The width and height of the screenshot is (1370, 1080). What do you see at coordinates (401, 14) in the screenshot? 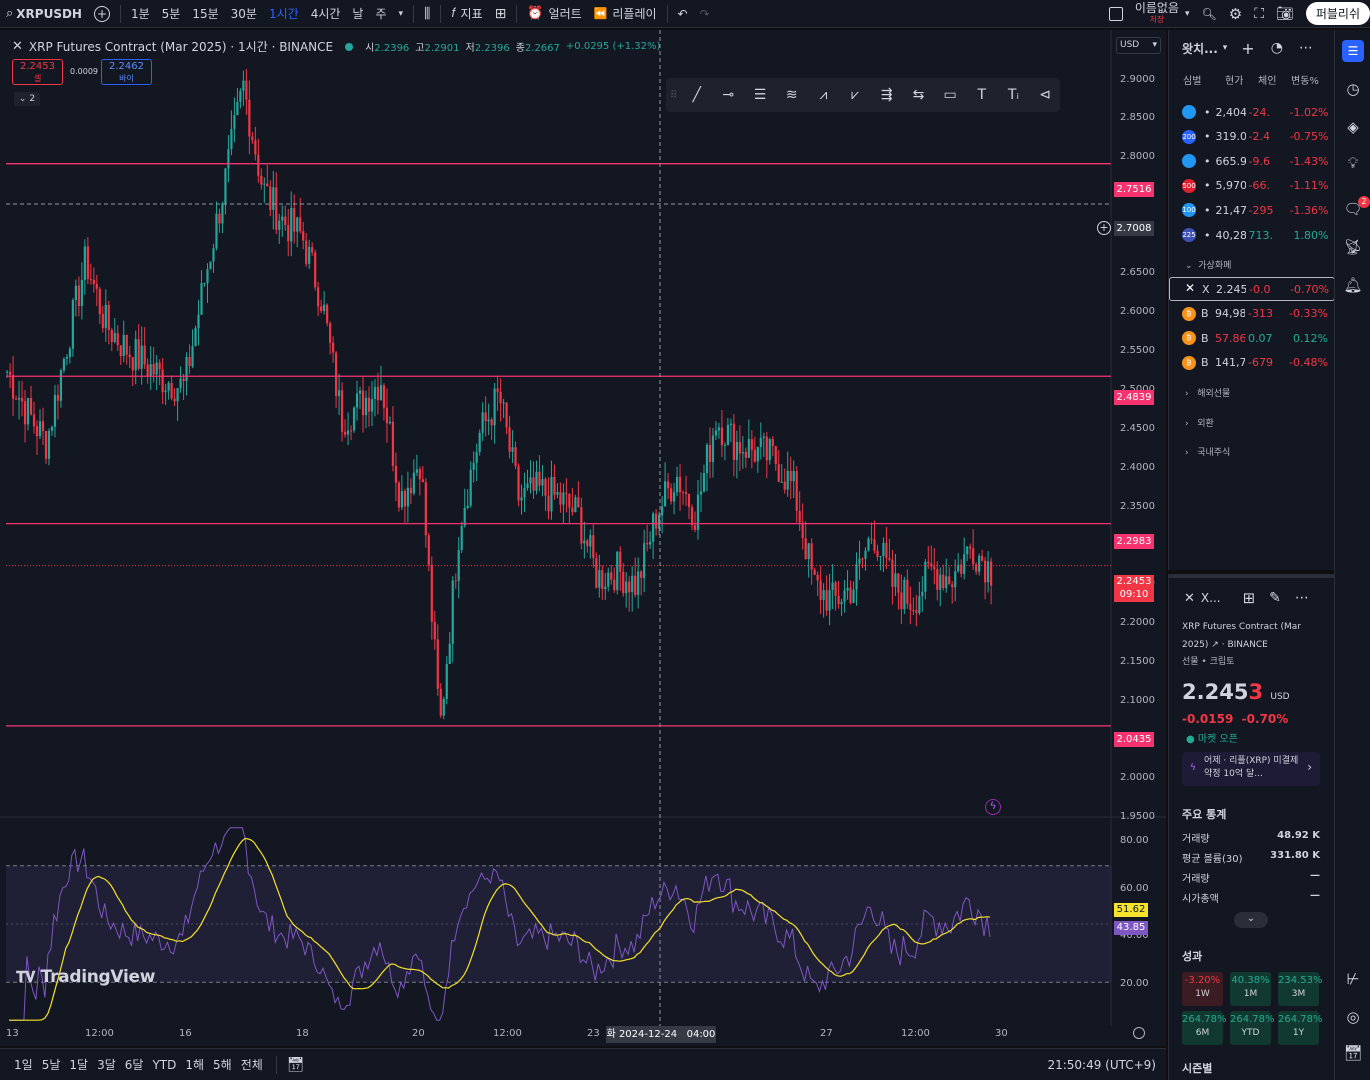
I see `interval-dropdown: ▾` at bounding box center [401, 14].